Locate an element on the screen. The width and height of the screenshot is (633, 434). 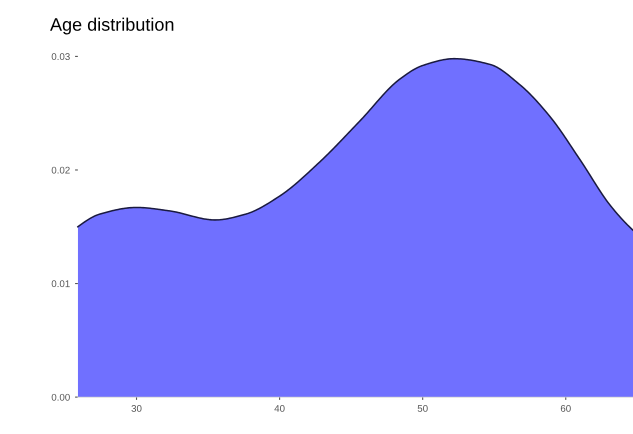
y-tick-label: 0.03 is located at coordinates (61, 56).